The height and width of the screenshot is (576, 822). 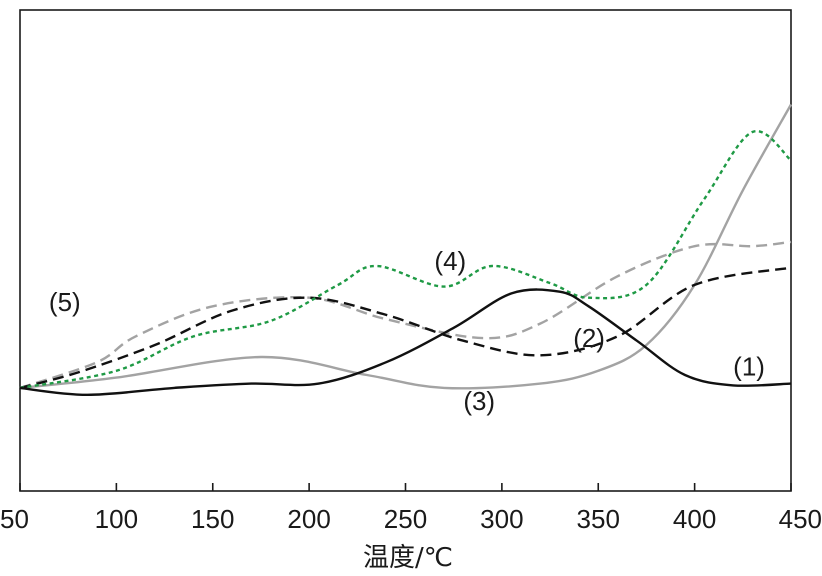 What do you see at coordinates (116, 519) in the screenshot?
I see `x-tick-label: 100` at bounding box center [116, 519].